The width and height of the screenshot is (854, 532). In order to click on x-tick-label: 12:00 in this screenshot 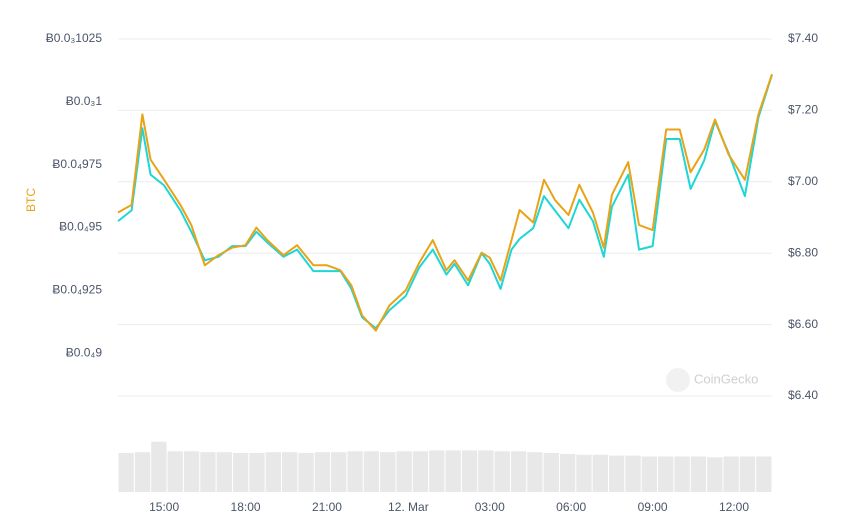, I will do `click(734, 507)`.